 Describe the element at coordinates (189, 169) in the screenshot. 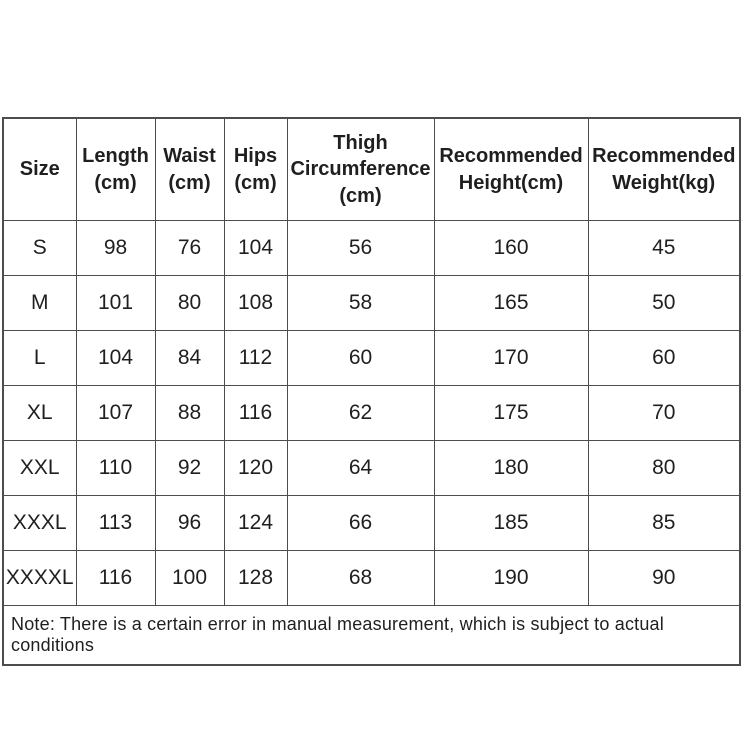

I see `column-header-waist: Waist (cm)` at that location.